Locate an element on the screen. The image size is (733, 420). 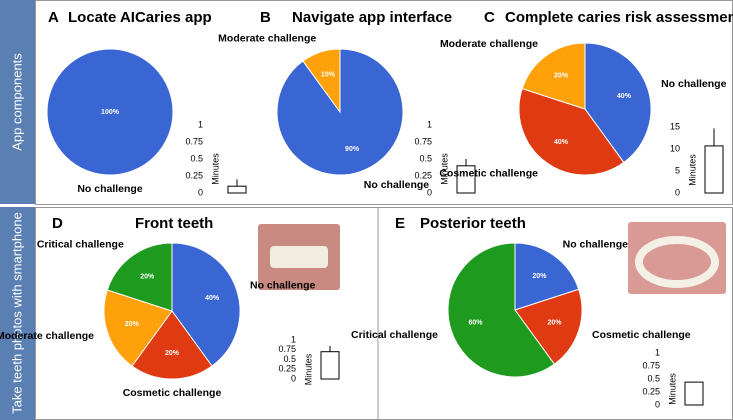
chart-title: Front teeth is located at coordinates (174, 223).